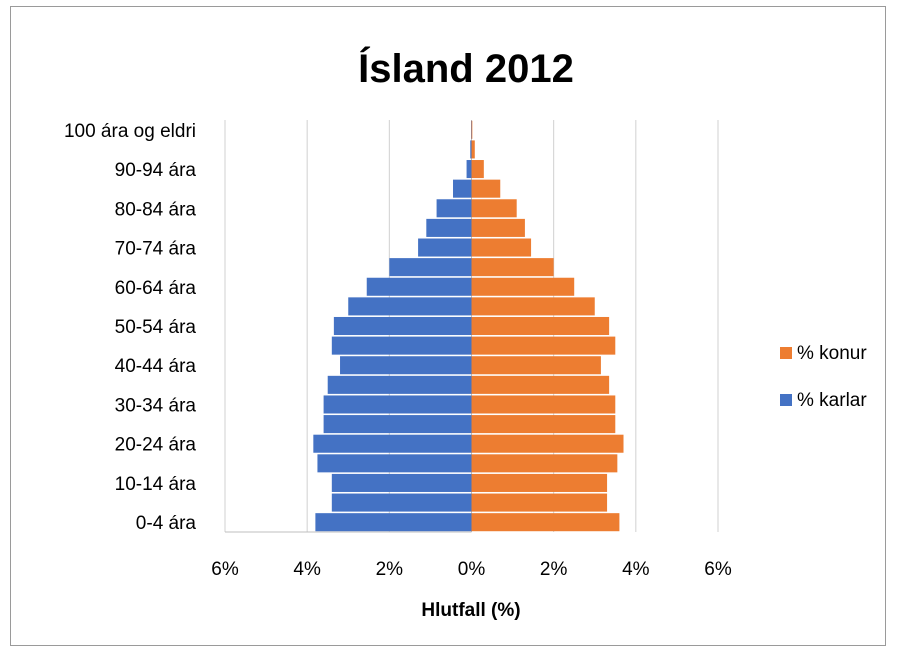 This screenshot has height=651, width=899. What do you see at coordinates (156, 249) in the screenshot?
I see `category-label: 70-74 ára` at bounding box center [156, 249].